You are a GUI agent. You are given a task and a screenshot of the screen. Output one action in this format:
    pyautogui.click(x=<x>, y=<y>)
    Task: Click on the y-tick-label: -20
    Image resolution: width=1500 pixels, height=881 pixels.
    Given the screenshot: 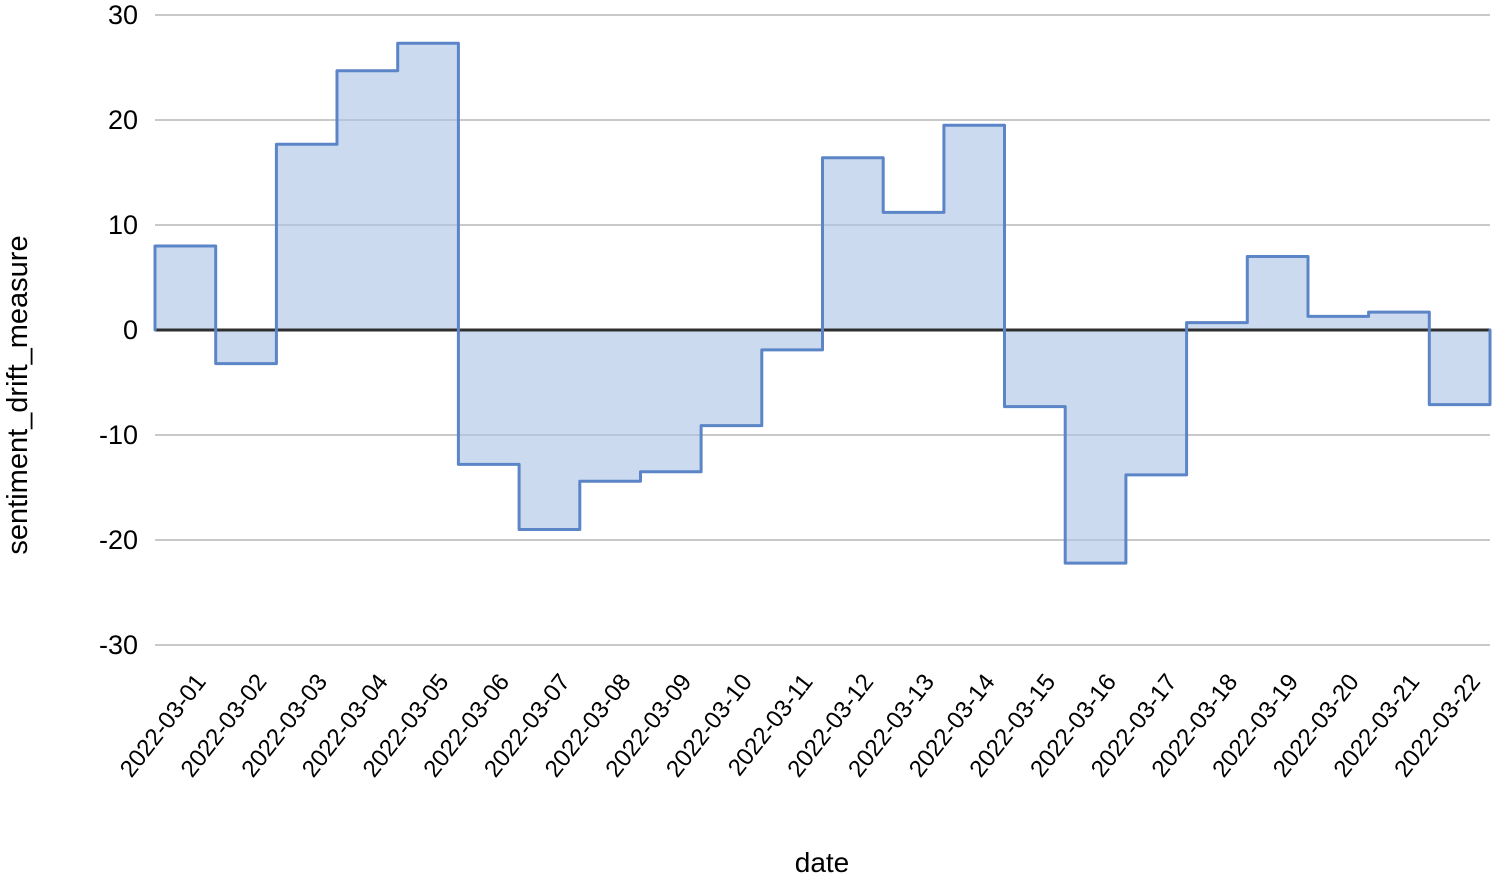 What is the action you would take?
    pyautogui.click(x=118, y=540)
    